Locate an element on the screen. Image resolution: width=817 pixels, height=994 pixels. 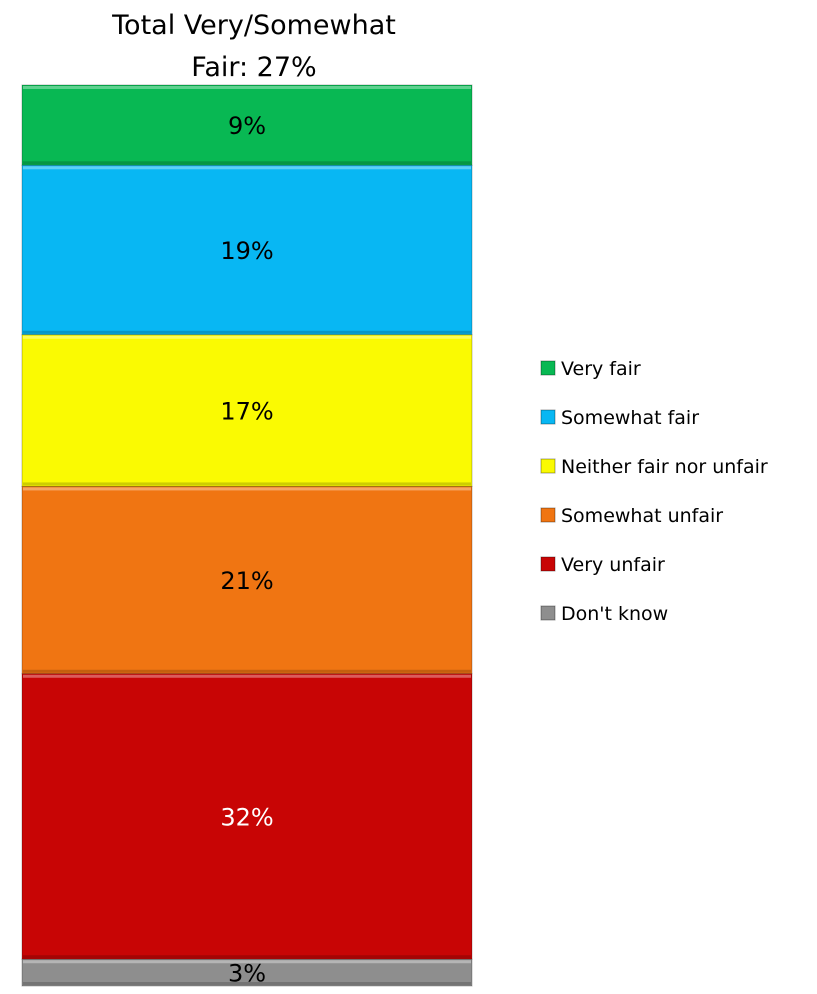
legend-label-neither-fair-nor-unfair: Neither fair nor unfair is located at coordinates (664, 467).